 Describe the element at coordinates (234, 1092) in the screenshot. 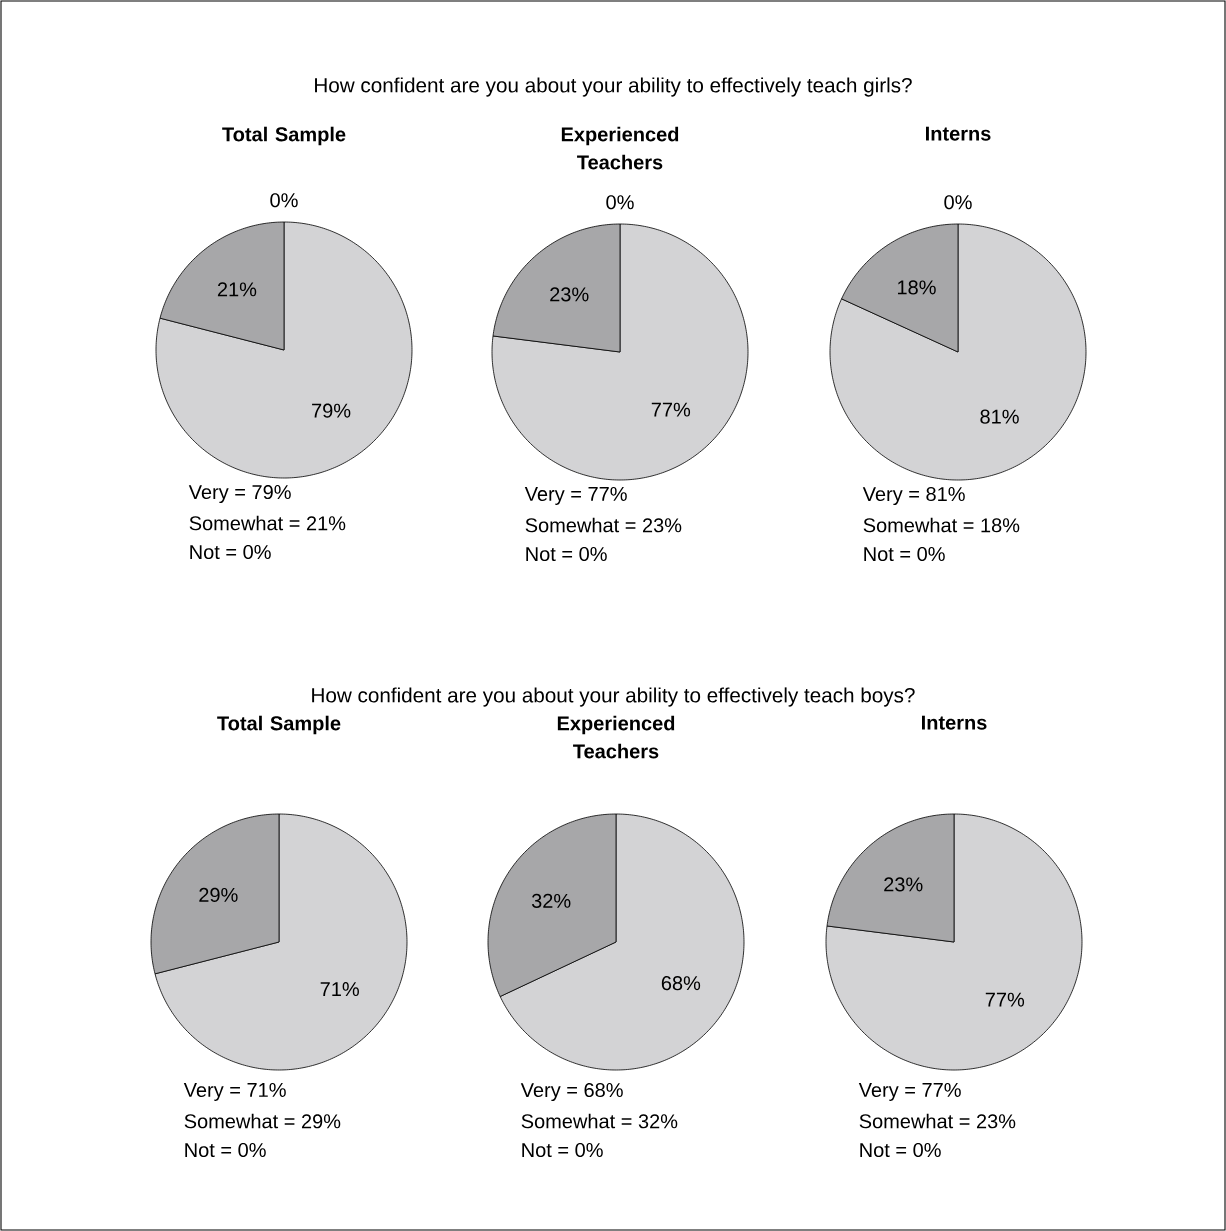

I see `text: Very = 71%` at that location.